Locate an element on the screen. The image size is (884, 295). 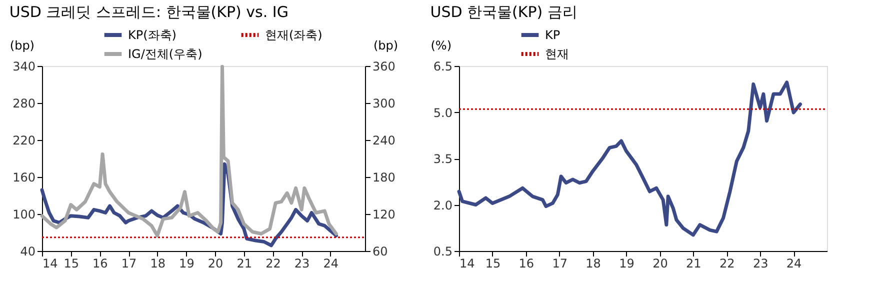
y2-tick-label: 240 is located at coordinates (384, 141).